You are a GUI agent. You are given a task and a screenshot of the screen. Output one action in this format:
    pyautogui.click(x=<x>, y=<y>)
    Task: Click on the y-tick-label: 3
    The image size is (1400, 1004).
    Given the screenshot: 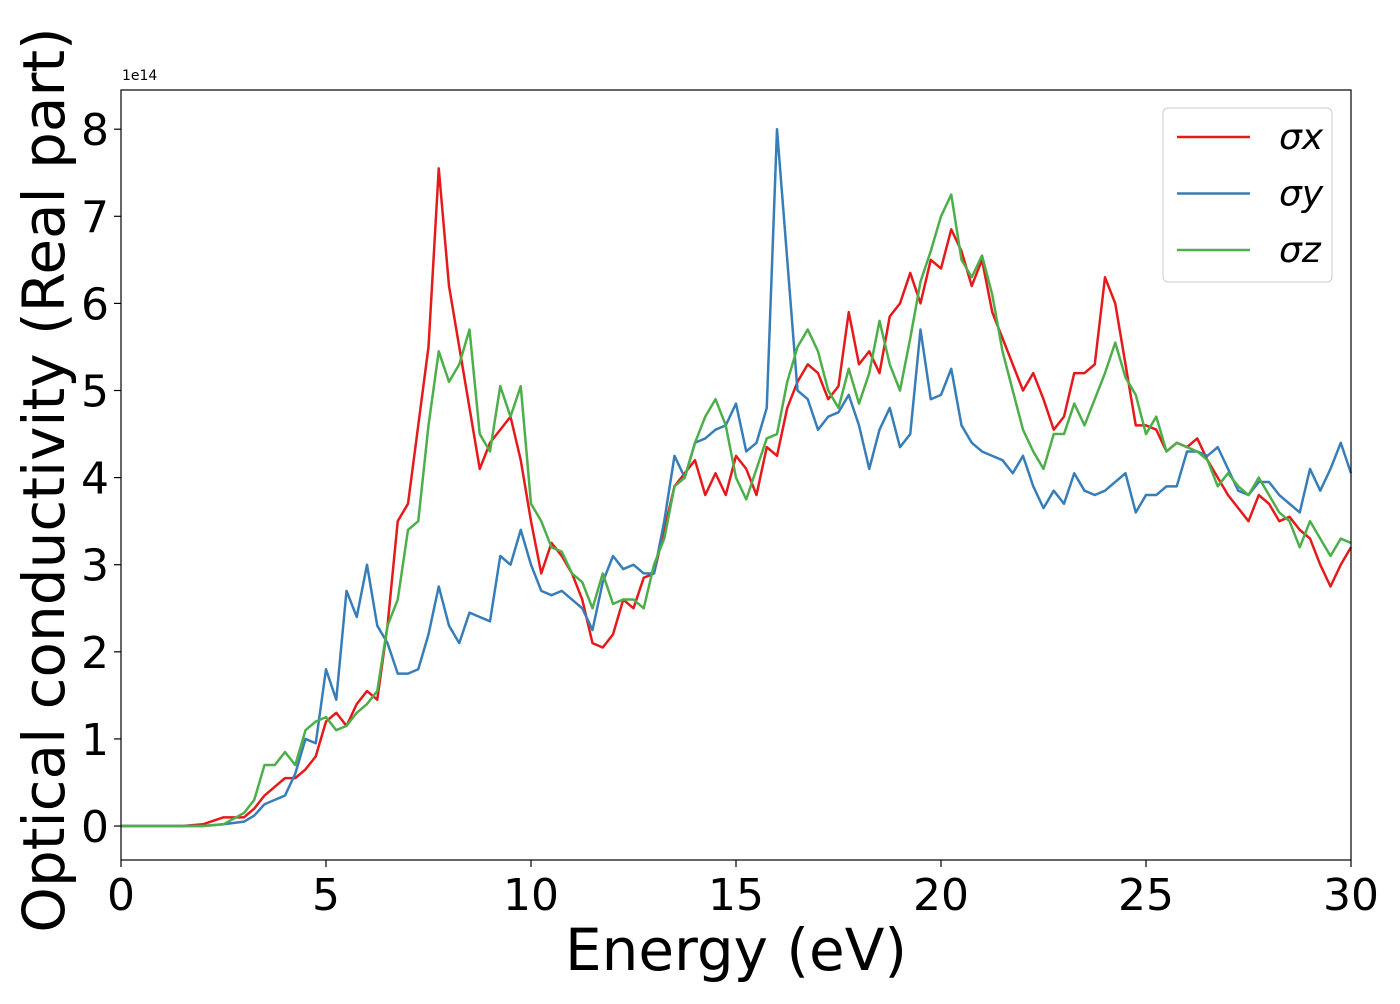 What is the action you would take?
    pyautogui.click(x=95, y=566)
    